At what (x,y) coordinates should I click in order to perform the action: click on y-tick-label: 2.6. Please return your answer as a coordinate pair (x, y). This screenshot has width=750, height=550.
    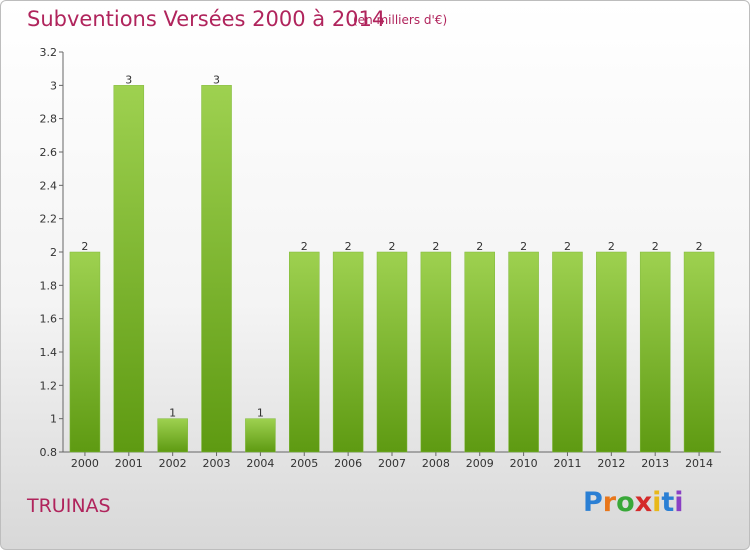
    Looking at the image, I should click on (49, 152).